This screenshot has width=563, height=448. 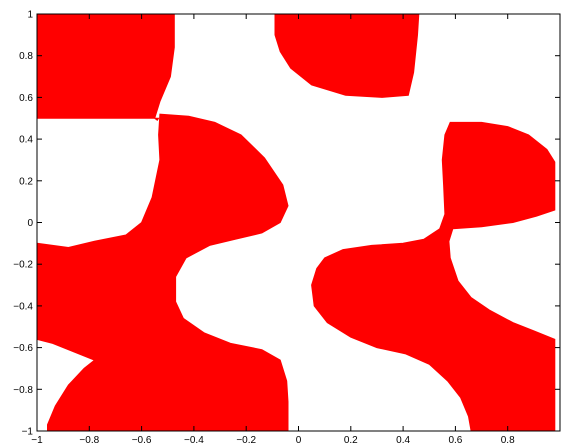 I want to click on y-tick-label: 1, so click(x=30, y=15).